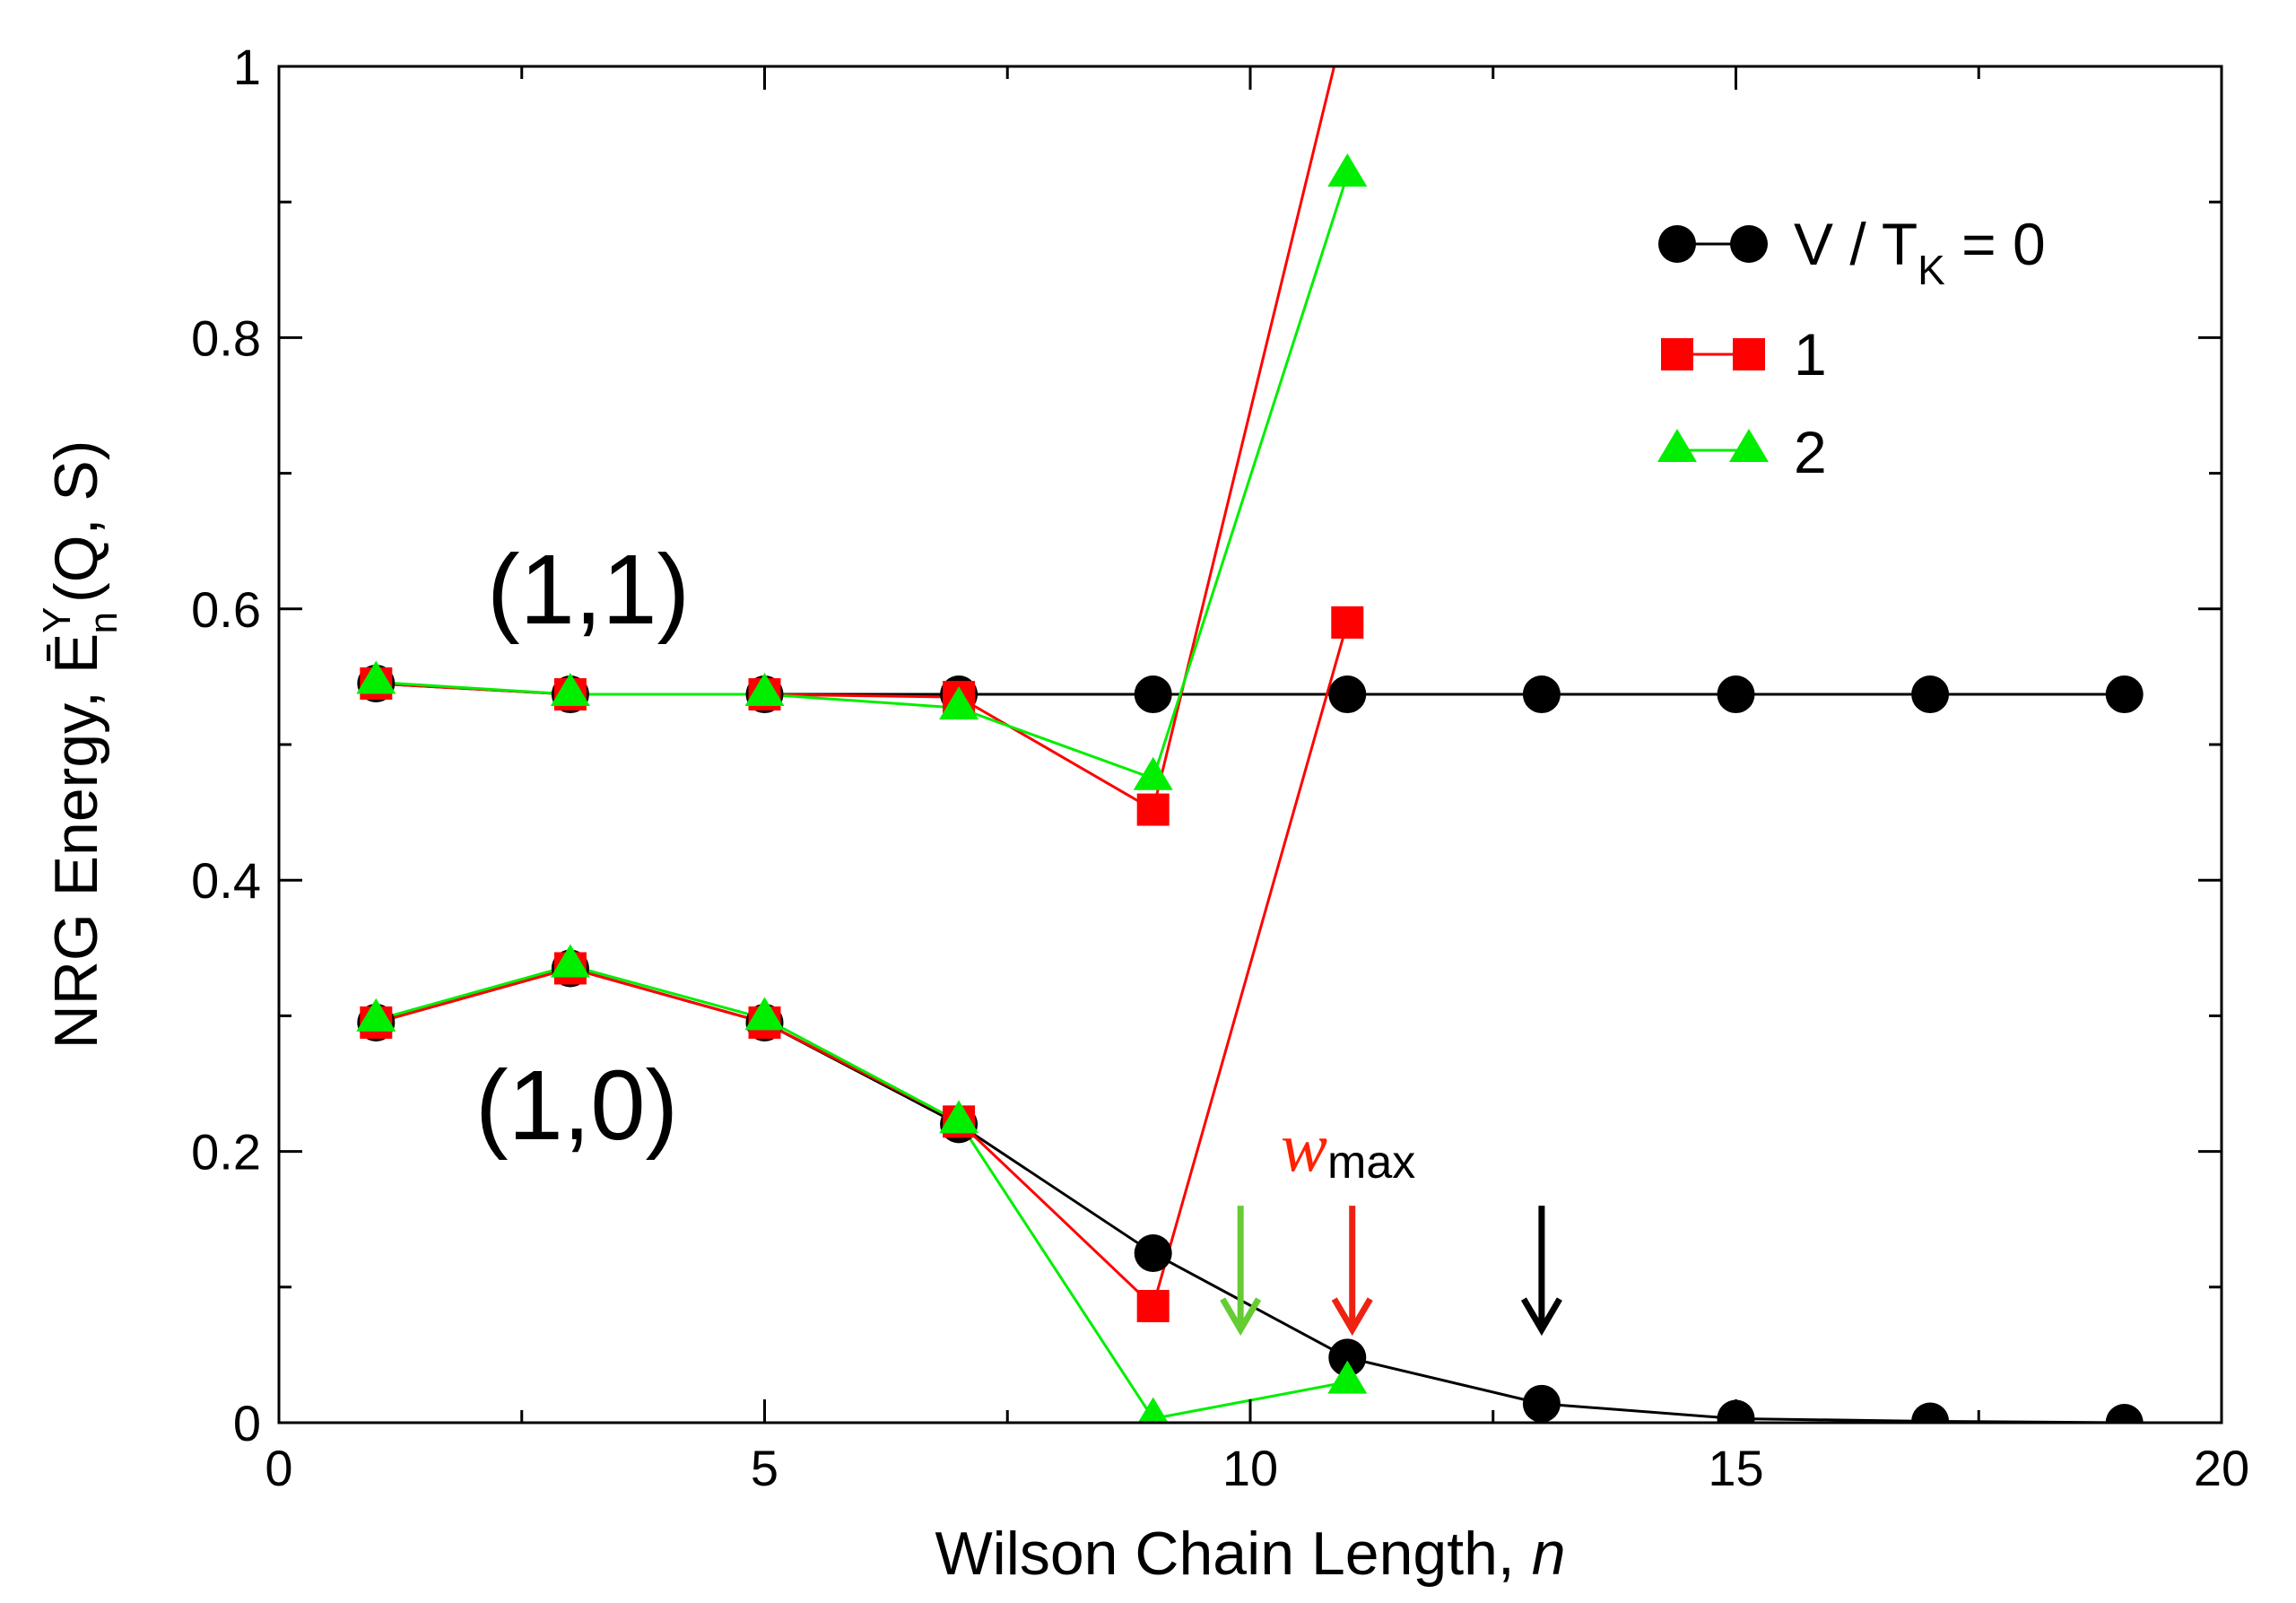 The height and width of the screenshot is (1603, 2296). What do you see at coordinates (278, 1468) in the screenshot?
I see `x-tick-label: 0` at bounding box center [278, 1468].